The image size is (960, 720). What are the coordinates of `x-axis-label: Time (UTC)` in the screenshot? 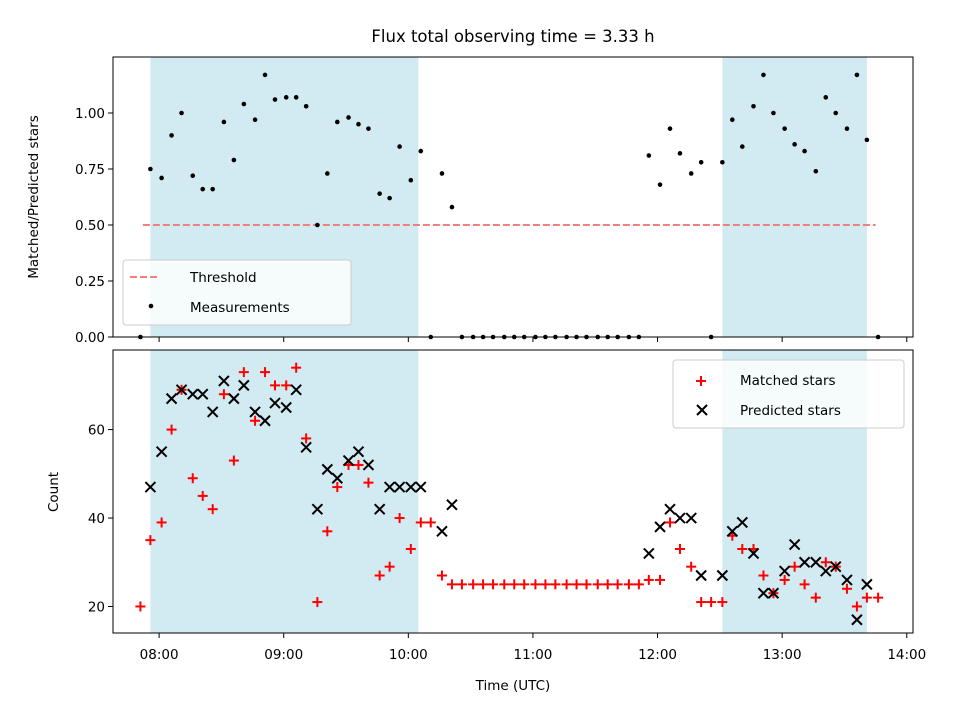 It's located at (513, 686).